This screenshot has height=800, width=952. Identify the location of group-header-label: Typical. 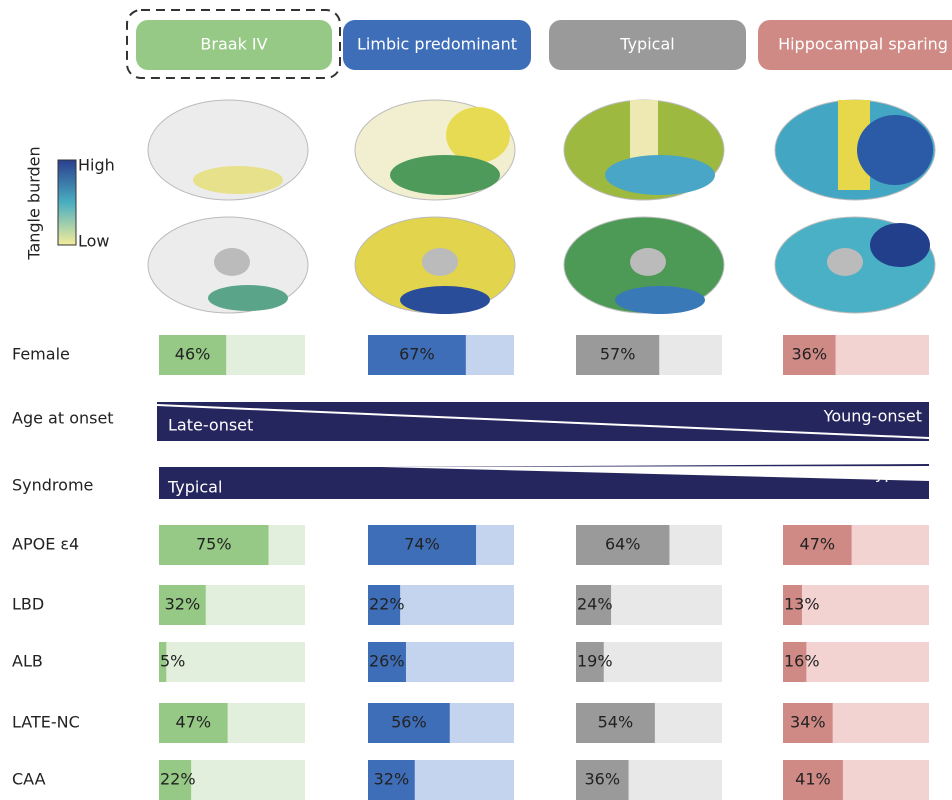
(646, 44).